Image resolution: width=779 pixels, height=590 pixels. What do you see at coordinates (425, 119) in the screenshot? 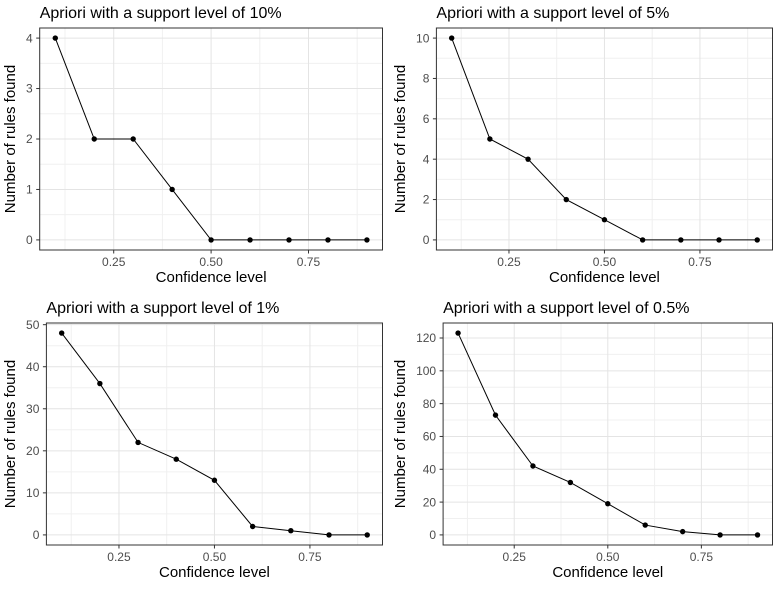
I see `y-tick-label: 6` at bounding box center [425, 119].